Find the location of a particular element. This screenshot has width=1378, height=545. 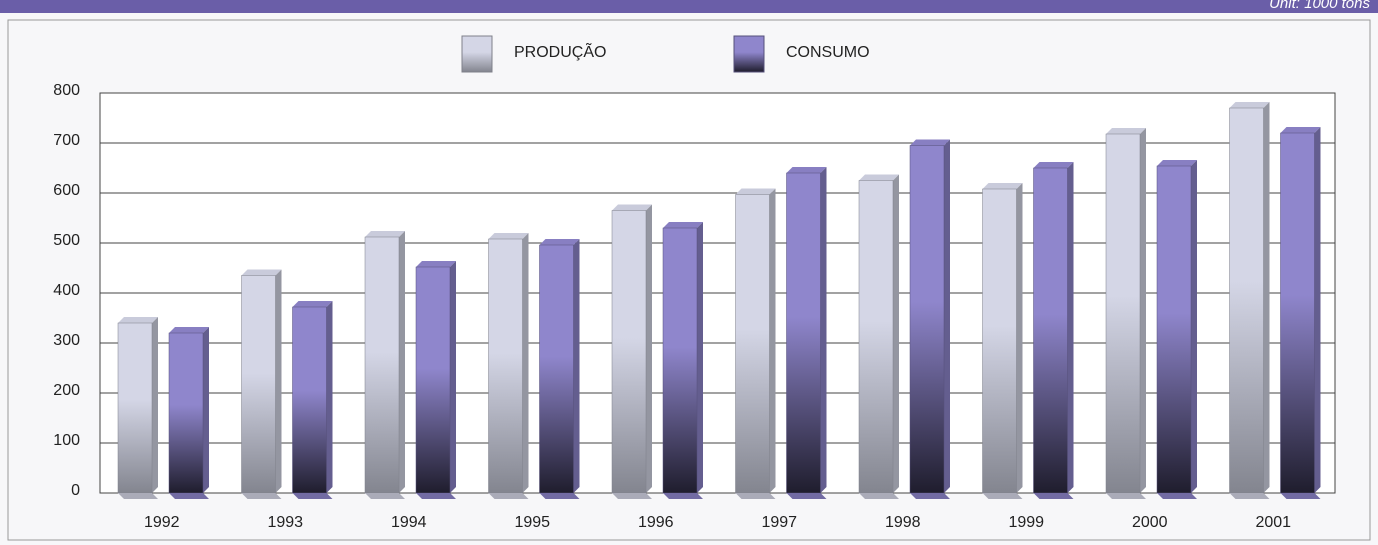

legend-label: CONSUMO is located at coordinates (828, 52).